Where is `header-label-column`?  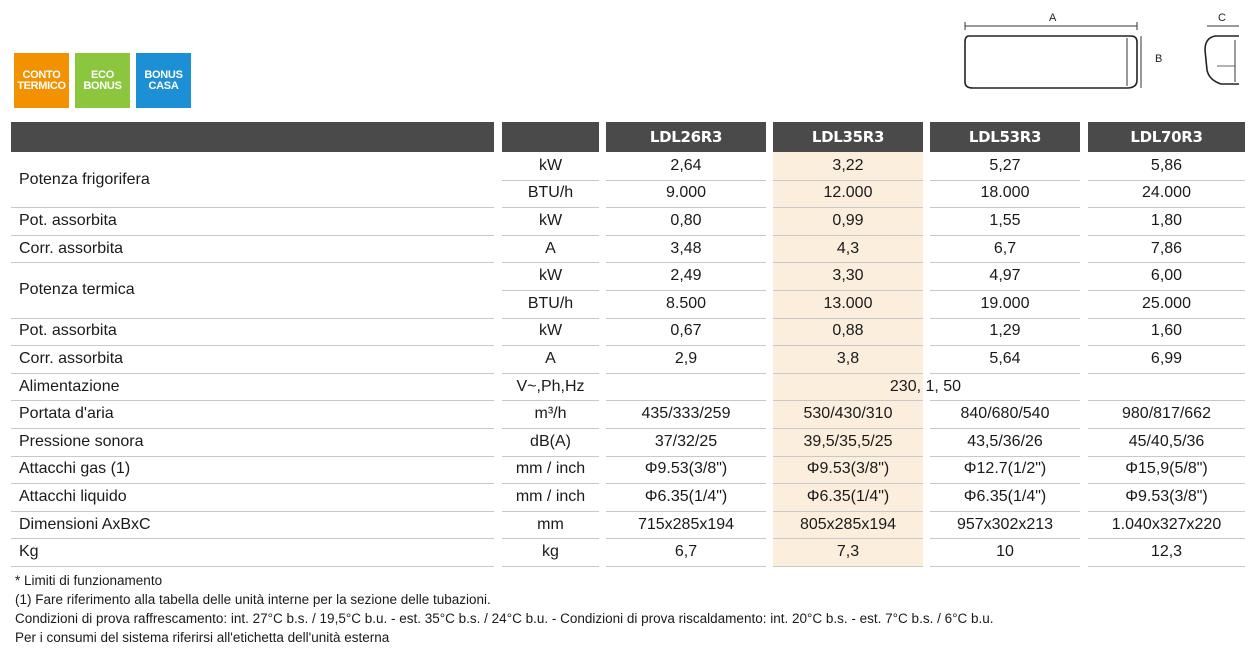 header-label-column is located at coordinates (252, 137).